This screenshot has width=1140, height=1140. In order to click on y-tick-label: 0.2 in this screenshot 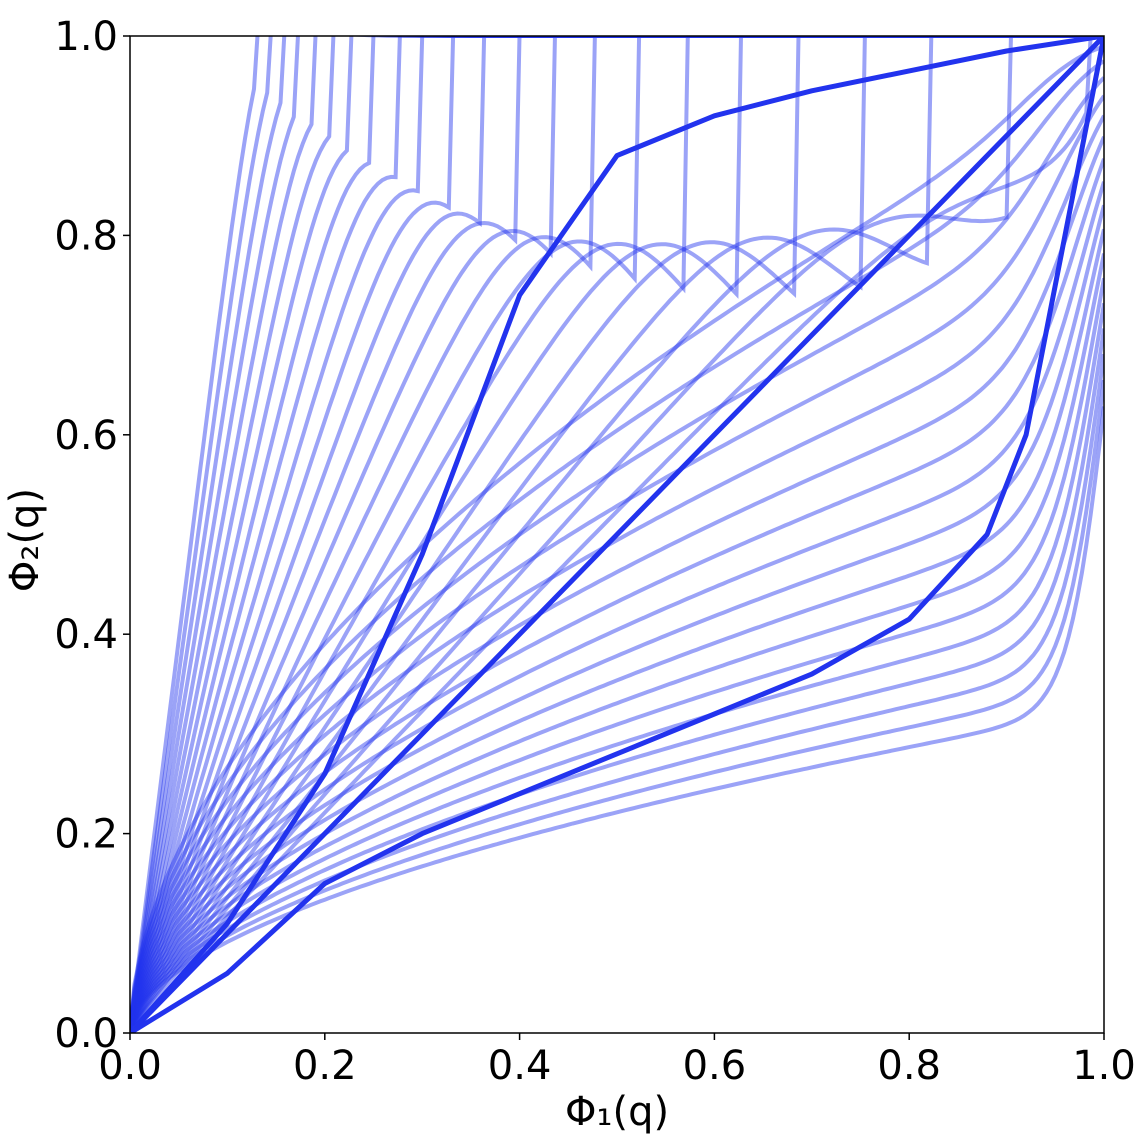, I will do `click(86, 835)`.